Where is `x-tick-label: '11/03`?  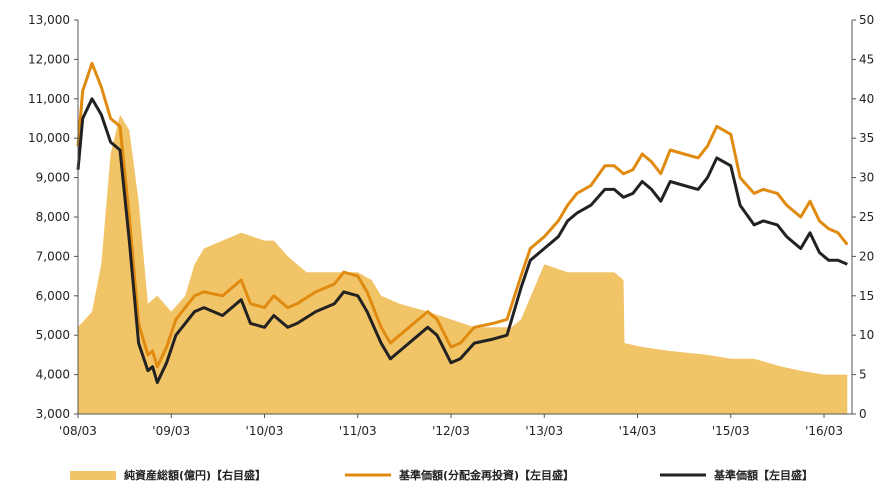
x-tick-label: '11/03 is located at coordinates (358, 431).